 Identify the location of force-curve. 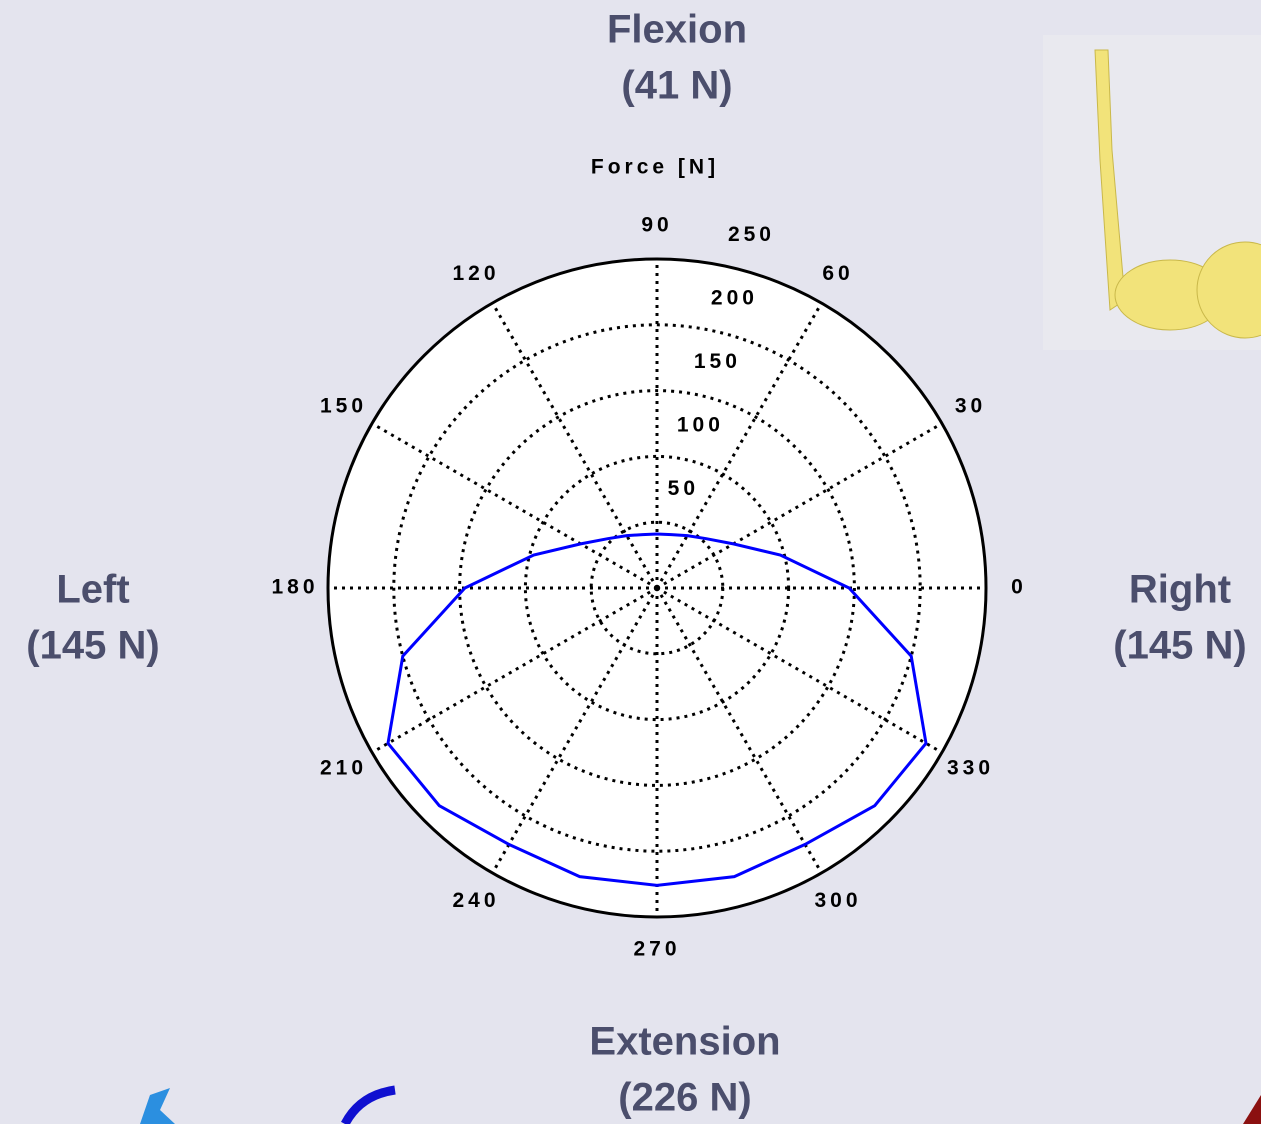
(657, 709).